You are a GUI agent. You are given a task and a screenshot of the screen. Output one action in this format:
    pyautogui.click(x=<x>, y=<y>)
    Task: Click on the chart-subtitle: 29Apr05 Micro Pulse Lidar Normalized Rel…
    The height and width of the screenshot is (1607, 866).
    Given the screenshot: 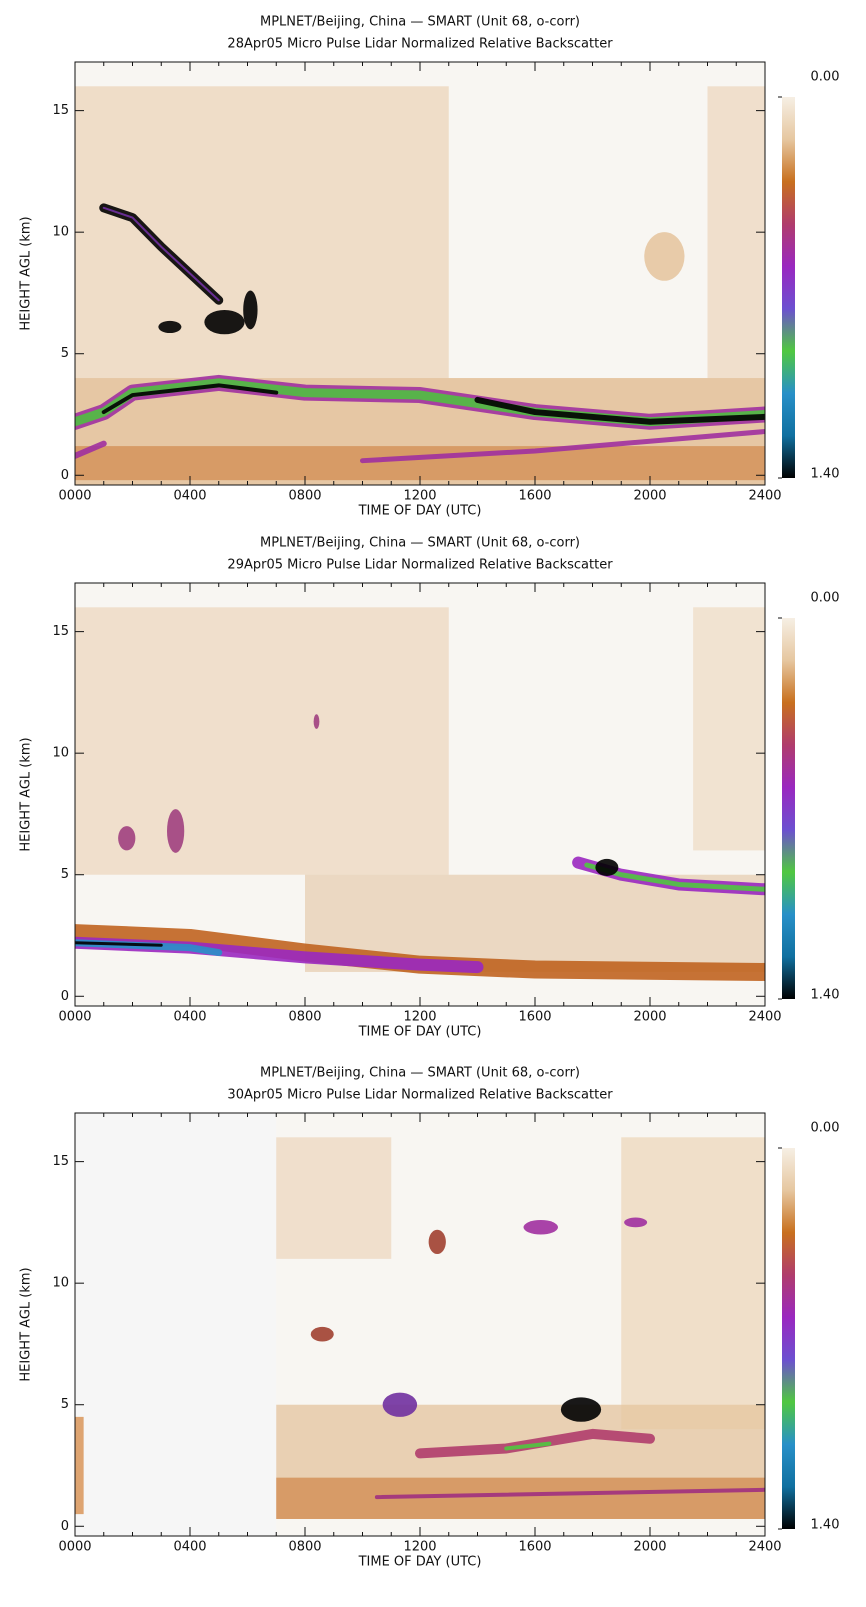 What is the action you would take?
    pyautogui.click(x=420, y=565)
    